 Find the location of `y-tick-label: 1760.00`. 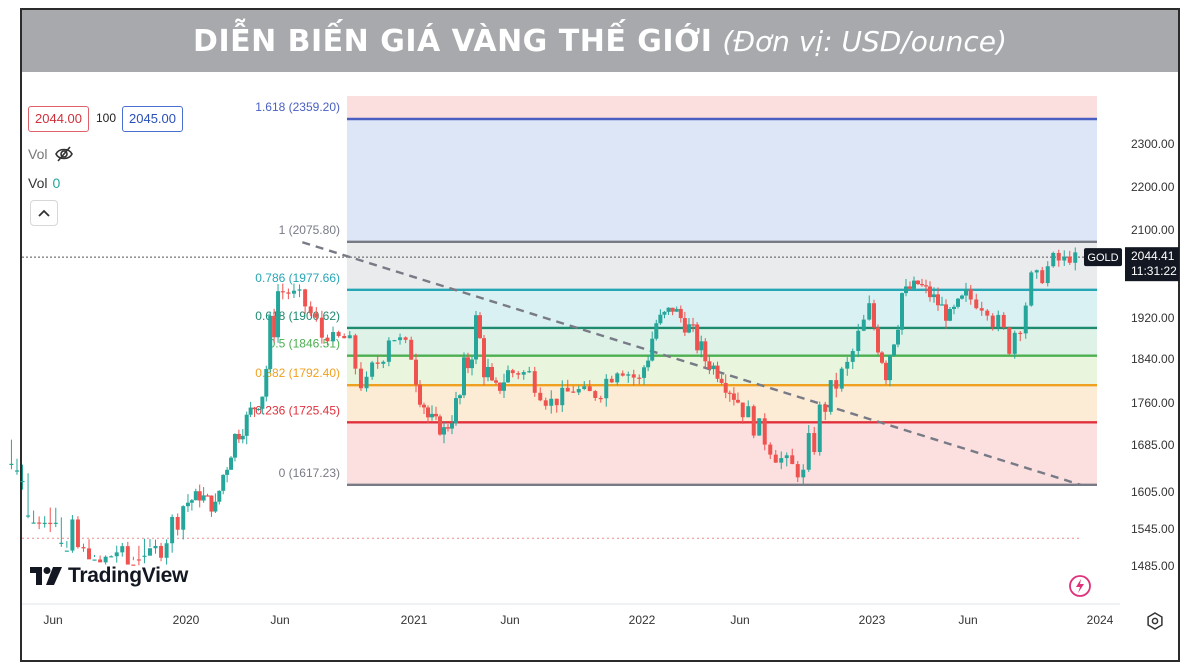

y-tick-label: 1760.00 is located at coordinates (1153, 403).